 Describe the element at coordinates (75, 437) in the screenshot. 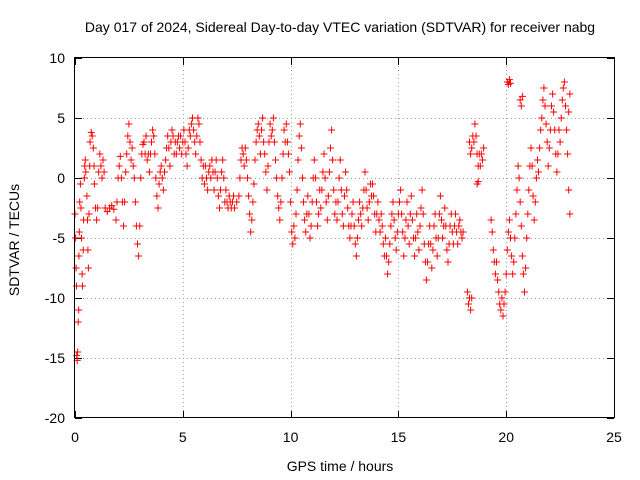

I see `x-tick-label: 0` at that location.